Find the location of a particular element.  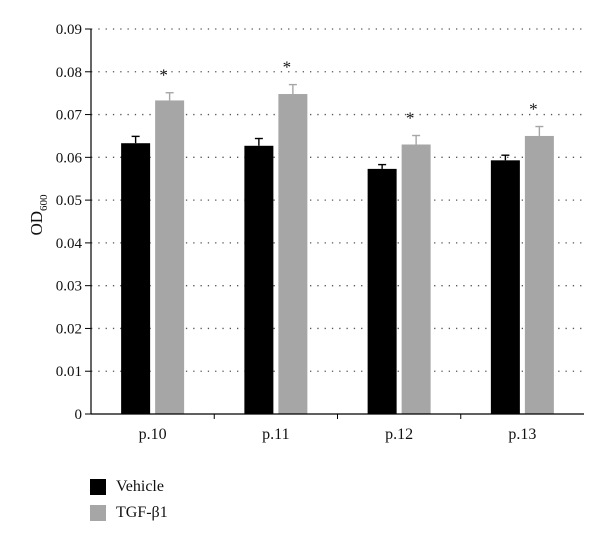

y-axis-label-subscript: 600 is located at coordinates (44, 202).